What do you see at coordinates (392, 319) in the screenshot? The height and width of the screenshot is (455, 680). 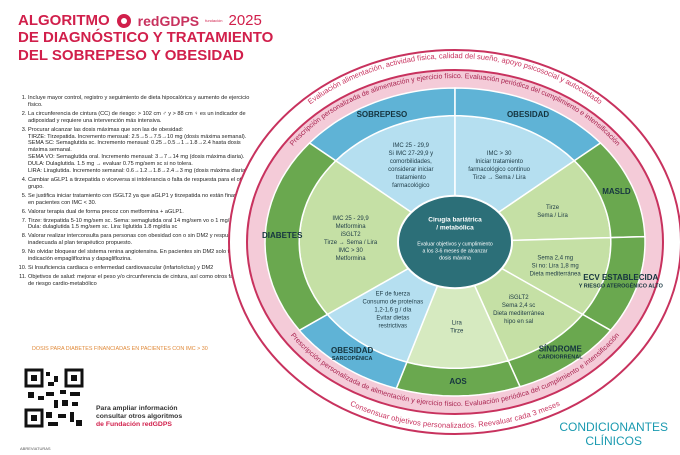 I see `sector-item: Evitar dietas` at bounding box center [392, 319].